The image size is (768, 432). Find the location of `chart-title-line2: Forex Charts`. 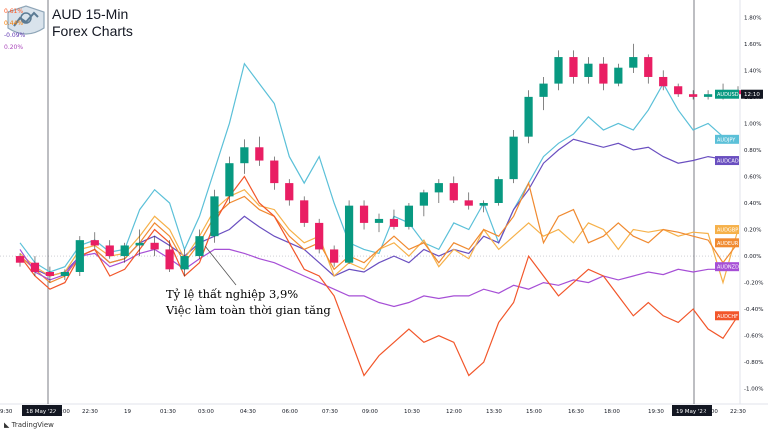

chart-title-line2: Forex Charts is located at coordinates (92, 31).